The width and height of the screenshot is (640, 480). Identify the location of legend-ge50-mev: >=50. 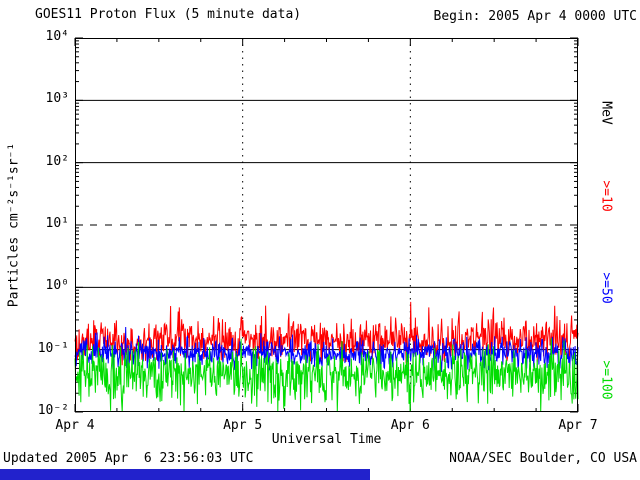
(606, 288).